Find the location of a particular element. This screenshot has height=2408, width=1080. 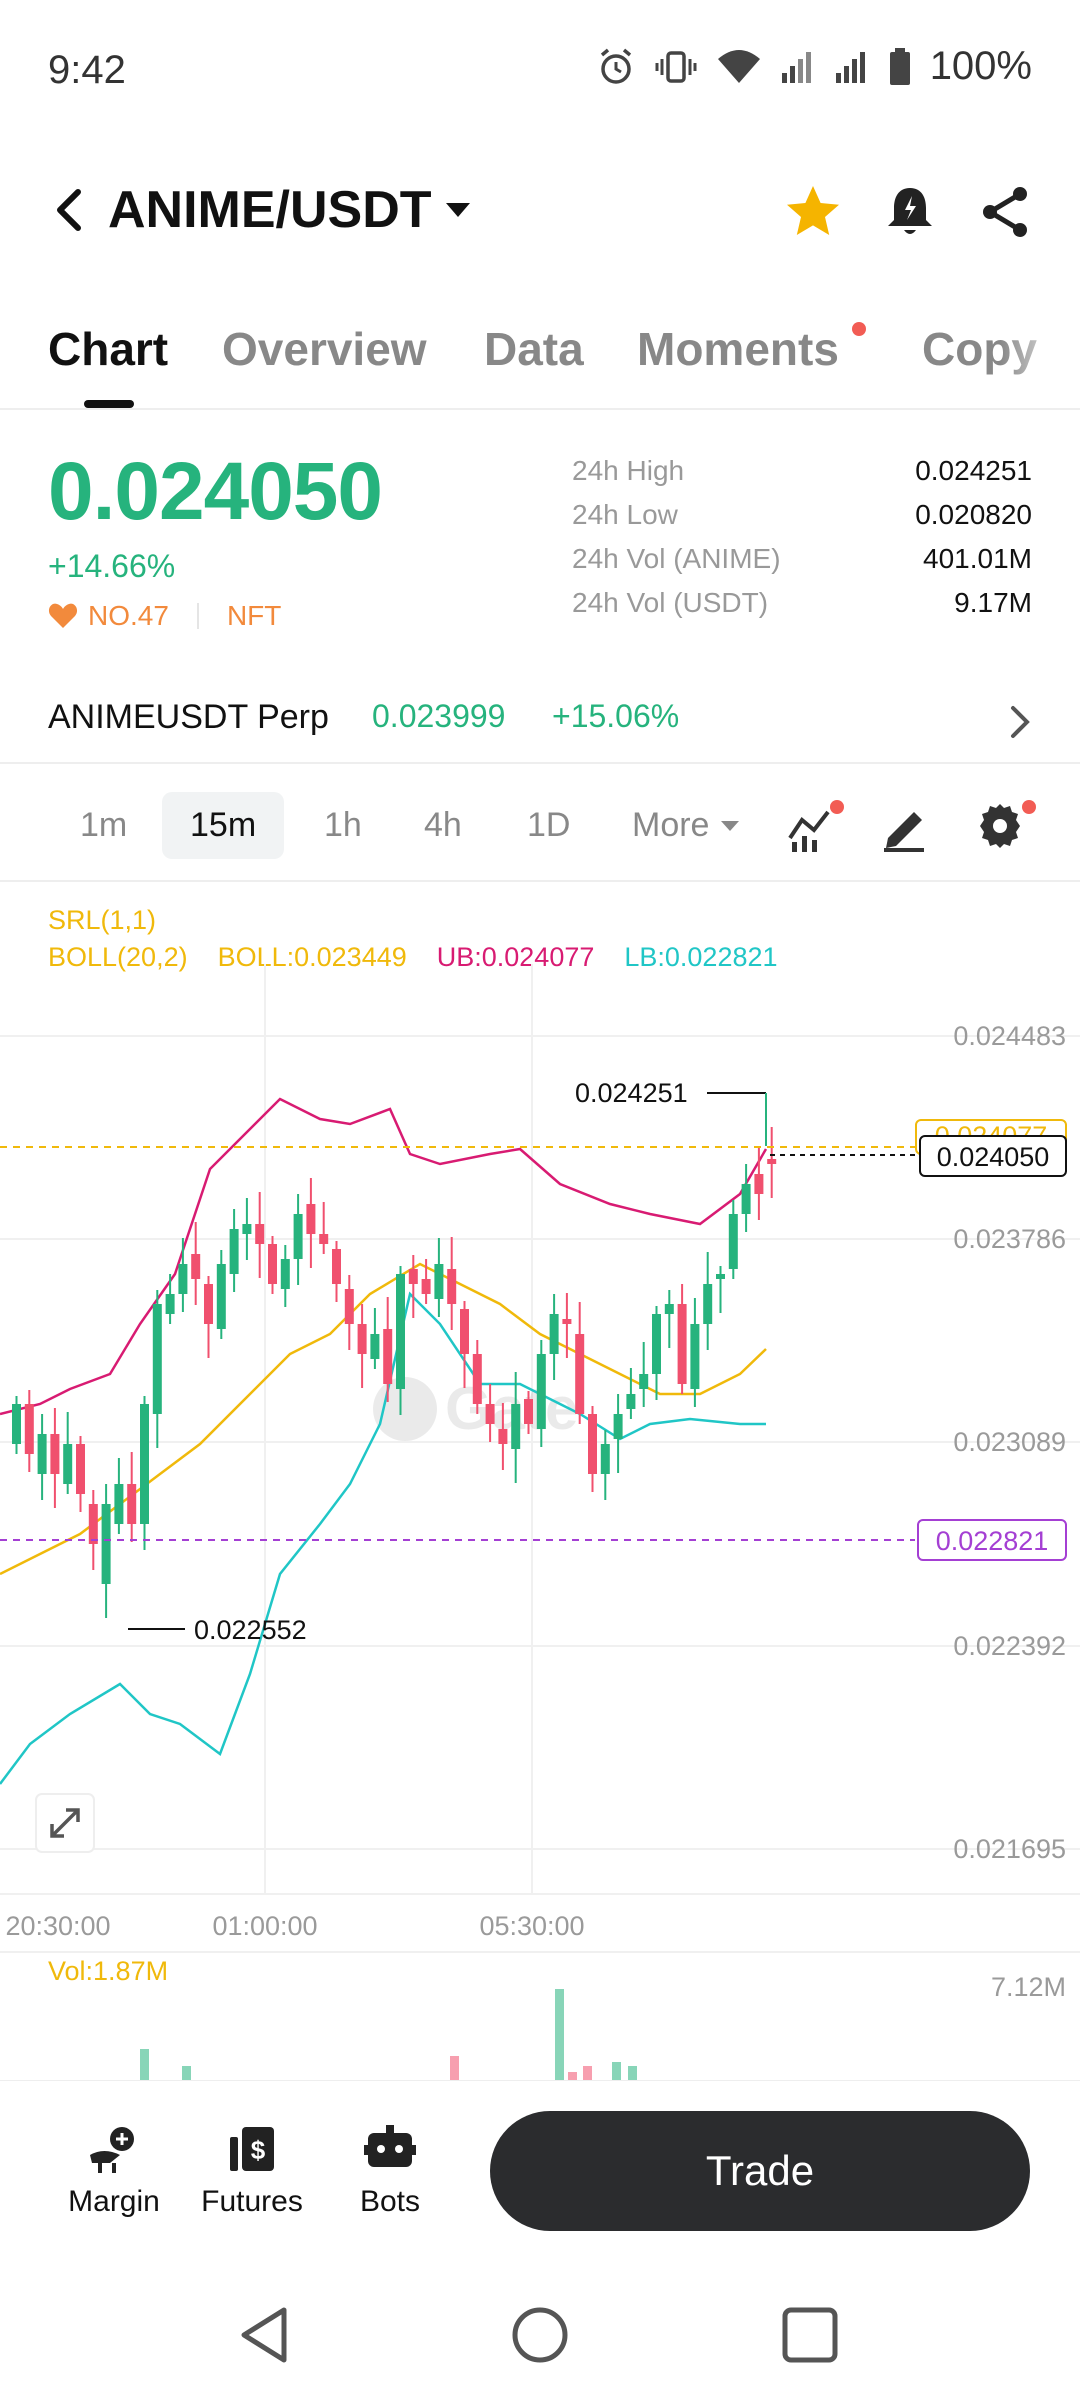

system-back-icon is located at coordinates (267, 2335).